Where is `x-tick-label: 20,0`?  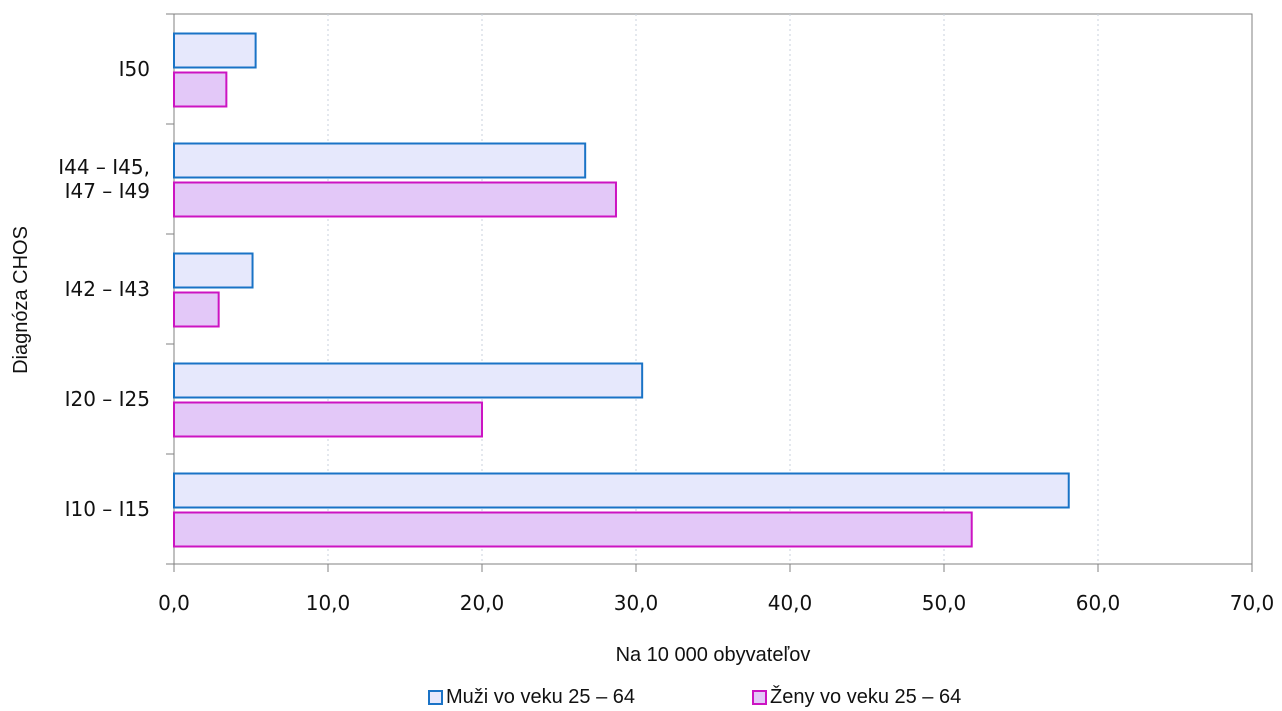 x-tick-label: 20,0 is located at coordinates (482, 603).